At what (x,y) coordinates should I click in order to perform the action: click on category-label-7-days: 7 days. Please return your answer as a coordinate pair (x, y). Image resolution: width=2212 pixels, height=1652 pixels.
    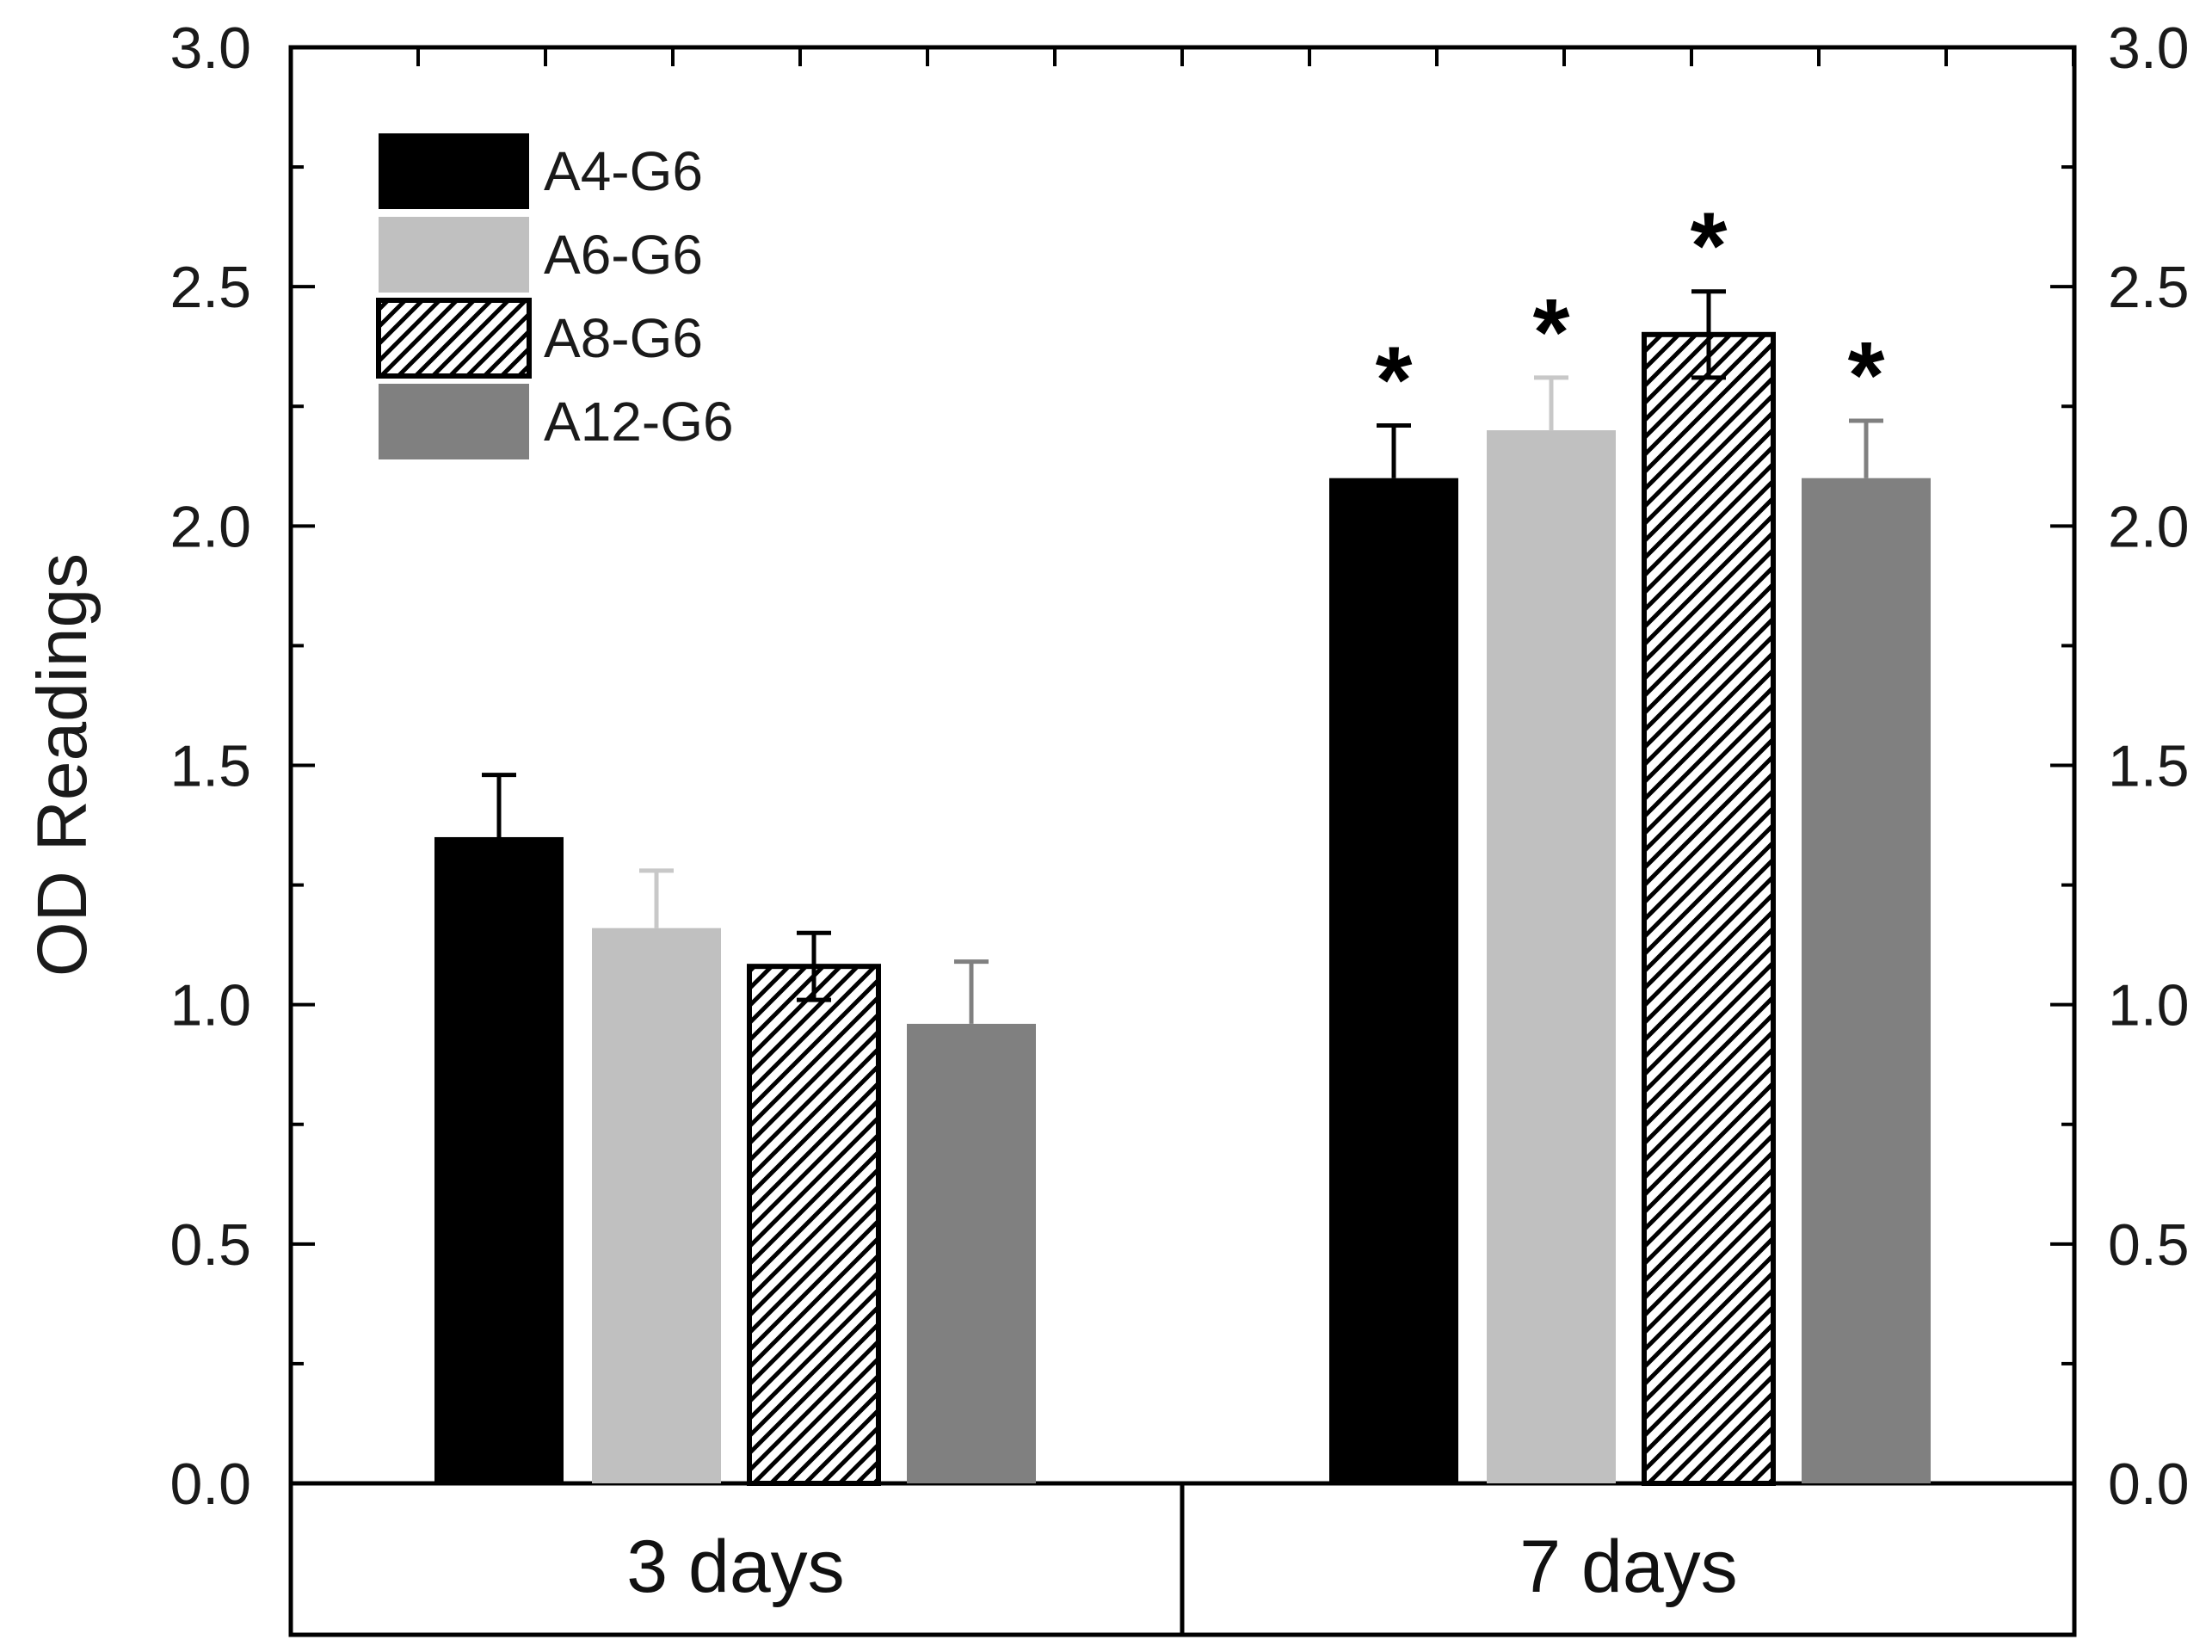
    Looking at the image, I should click on (1628, 1567).